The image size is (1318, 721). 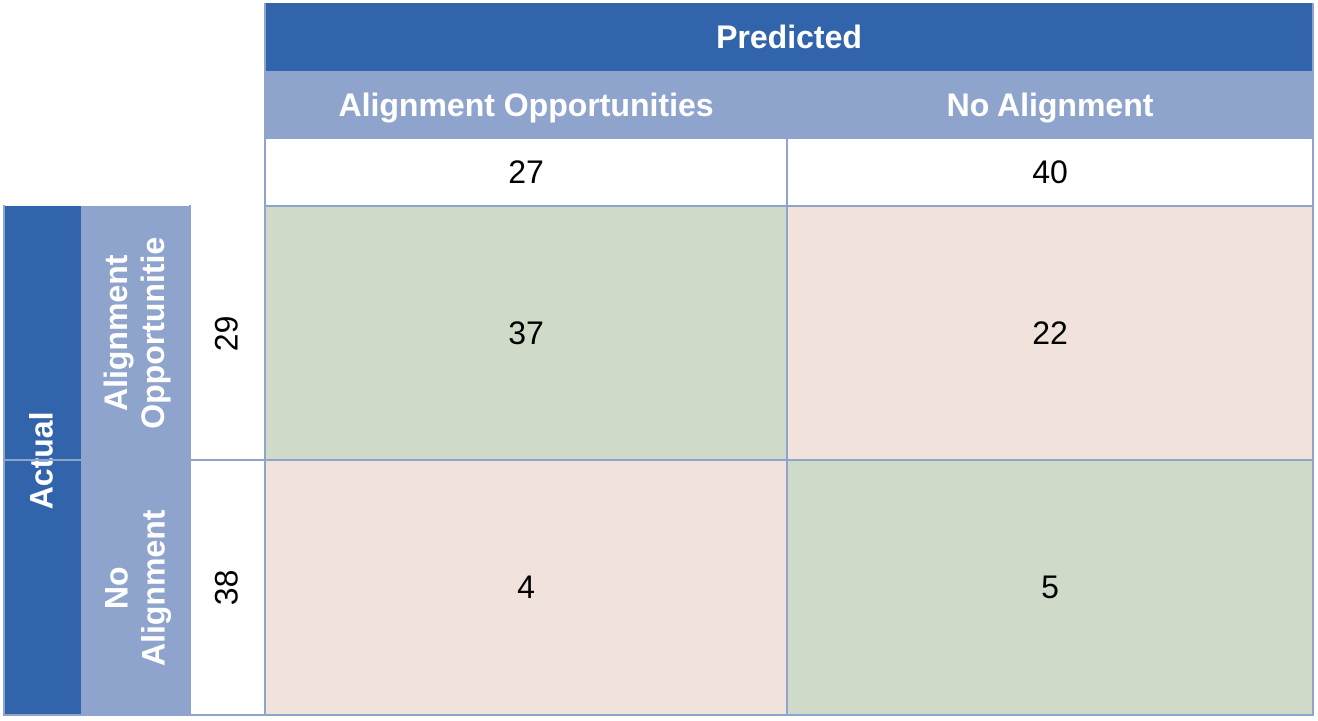 I want to click on row-total-no-alignment: 38, so click(x=227, y=587).